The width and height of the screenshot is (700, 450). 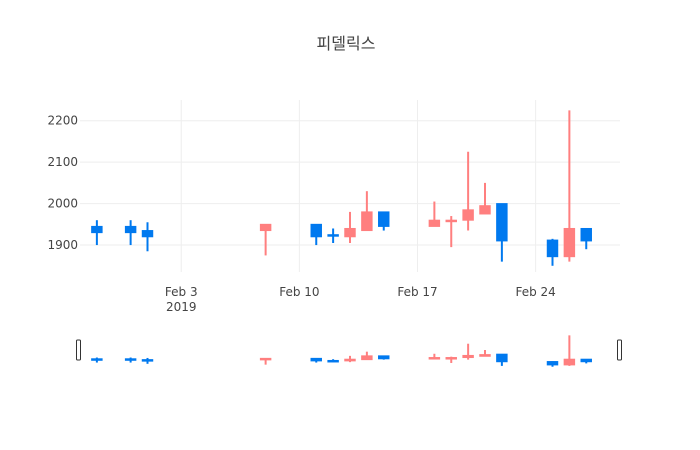 What do you see at coordinates (346, 43) in the screenshot?
I see `chart-title: 피델릭스` at bounding box center [346, 43].